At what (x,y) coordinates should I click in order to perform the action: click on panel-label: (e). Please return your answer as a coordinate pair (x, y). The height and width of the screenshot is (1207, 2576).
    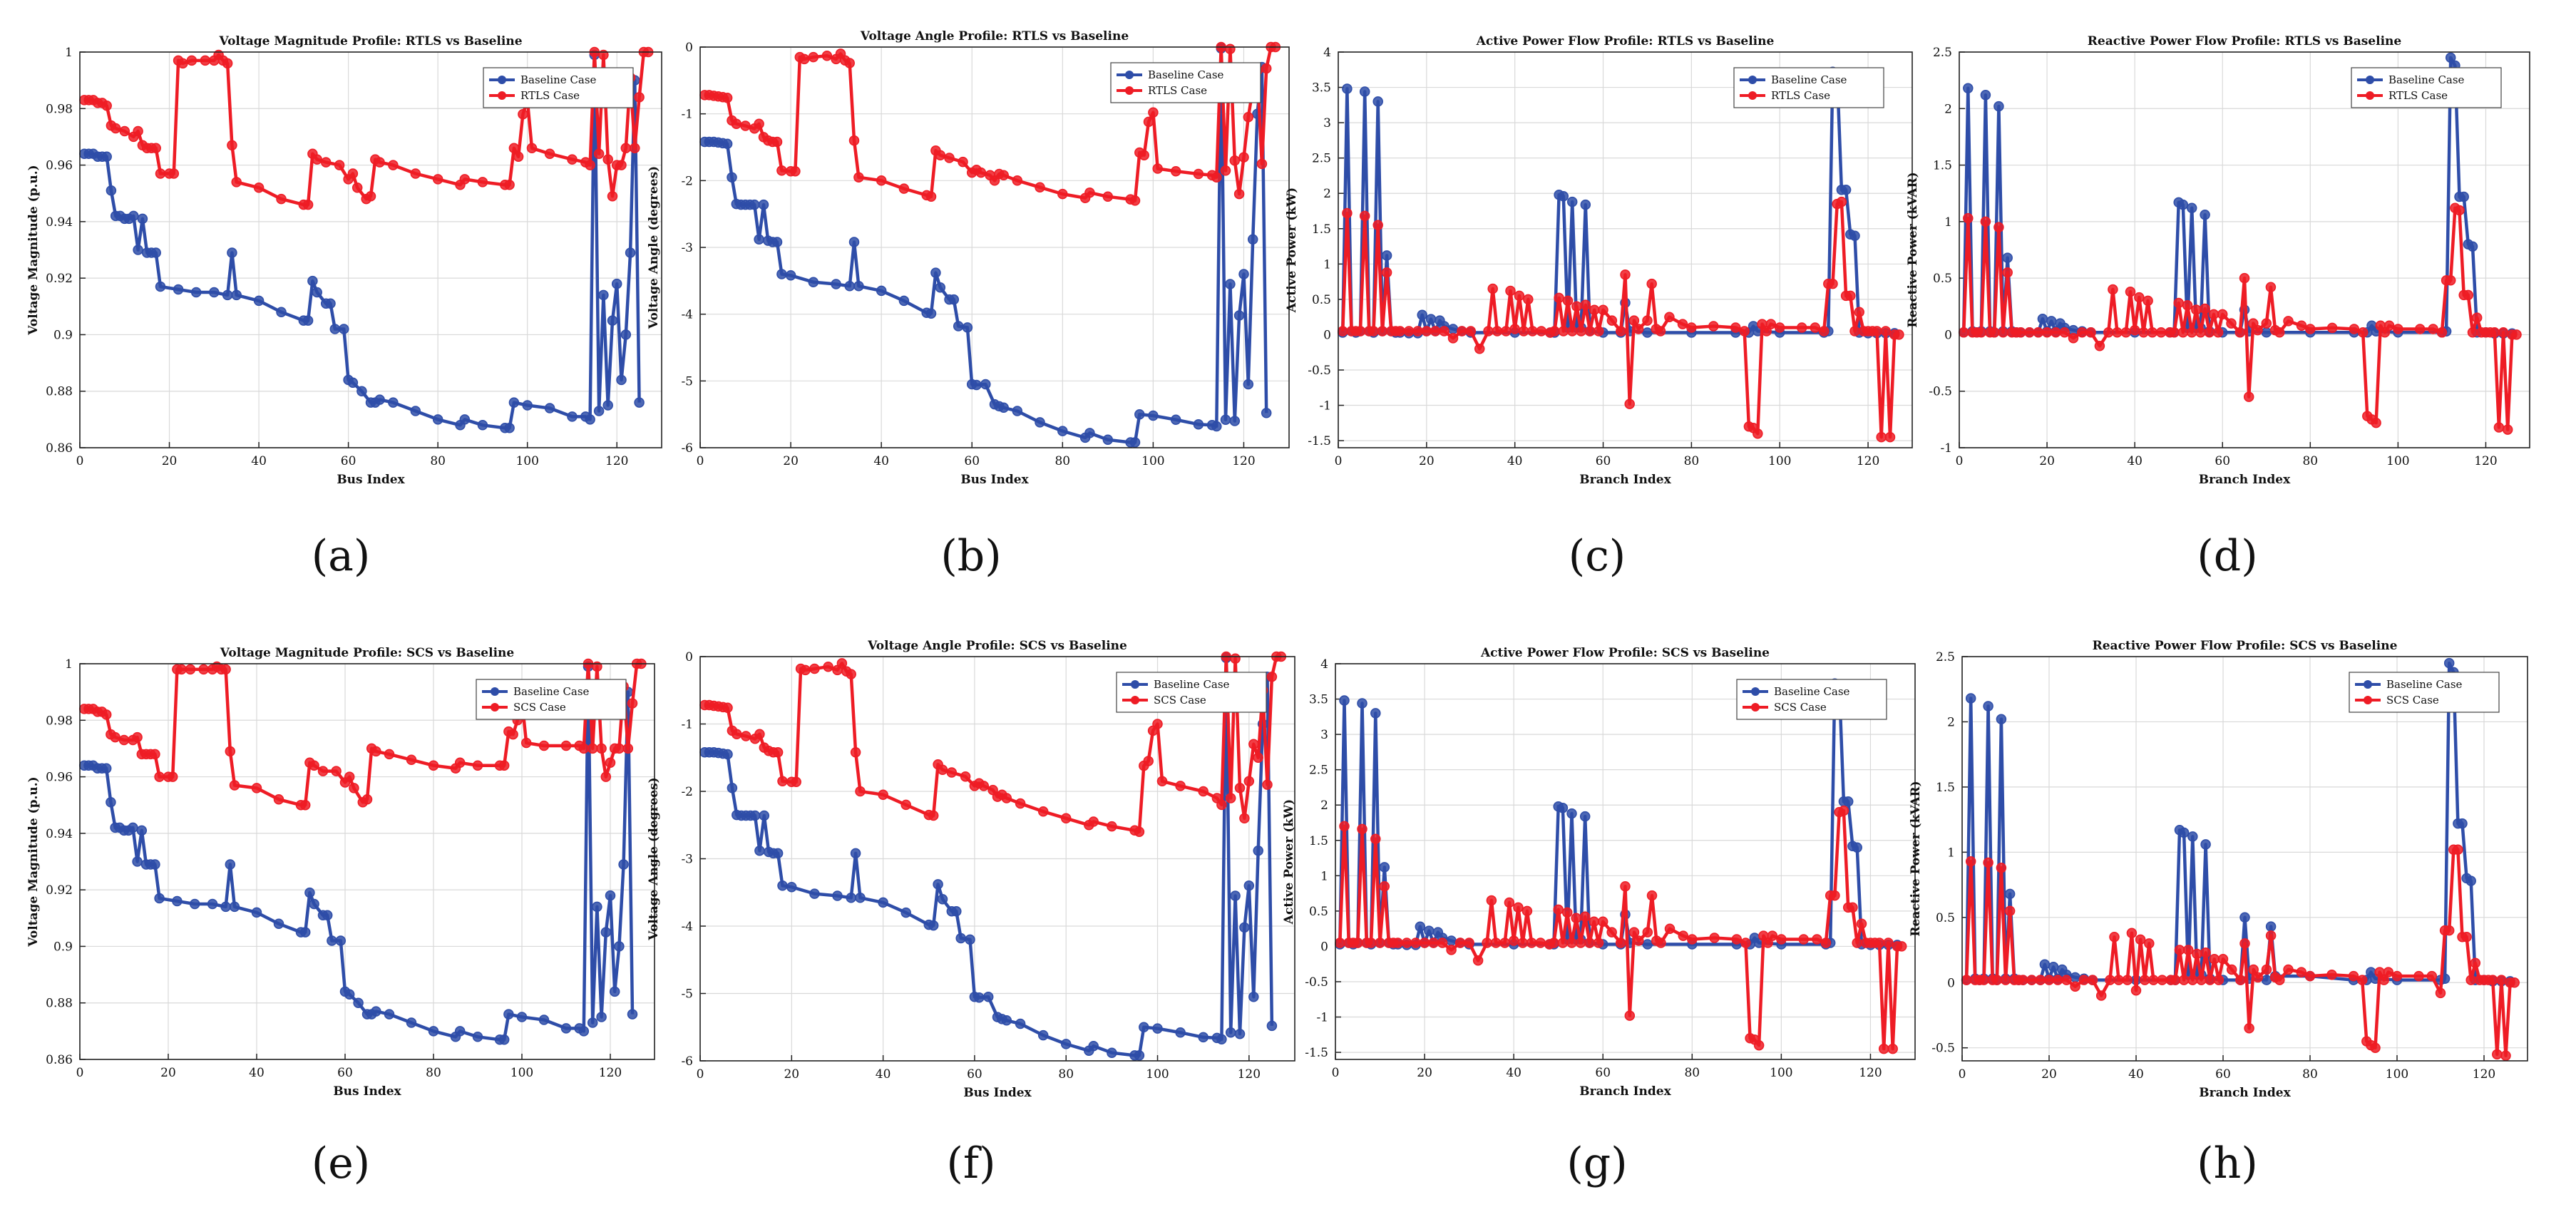
    Looking at the image, I should click on (341, 1163).